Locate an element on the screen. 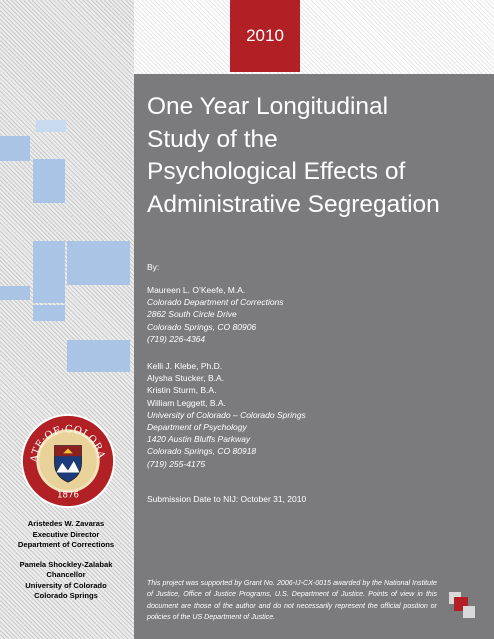  credit-org: Department of Corrections is located at coordinates (66, 544).